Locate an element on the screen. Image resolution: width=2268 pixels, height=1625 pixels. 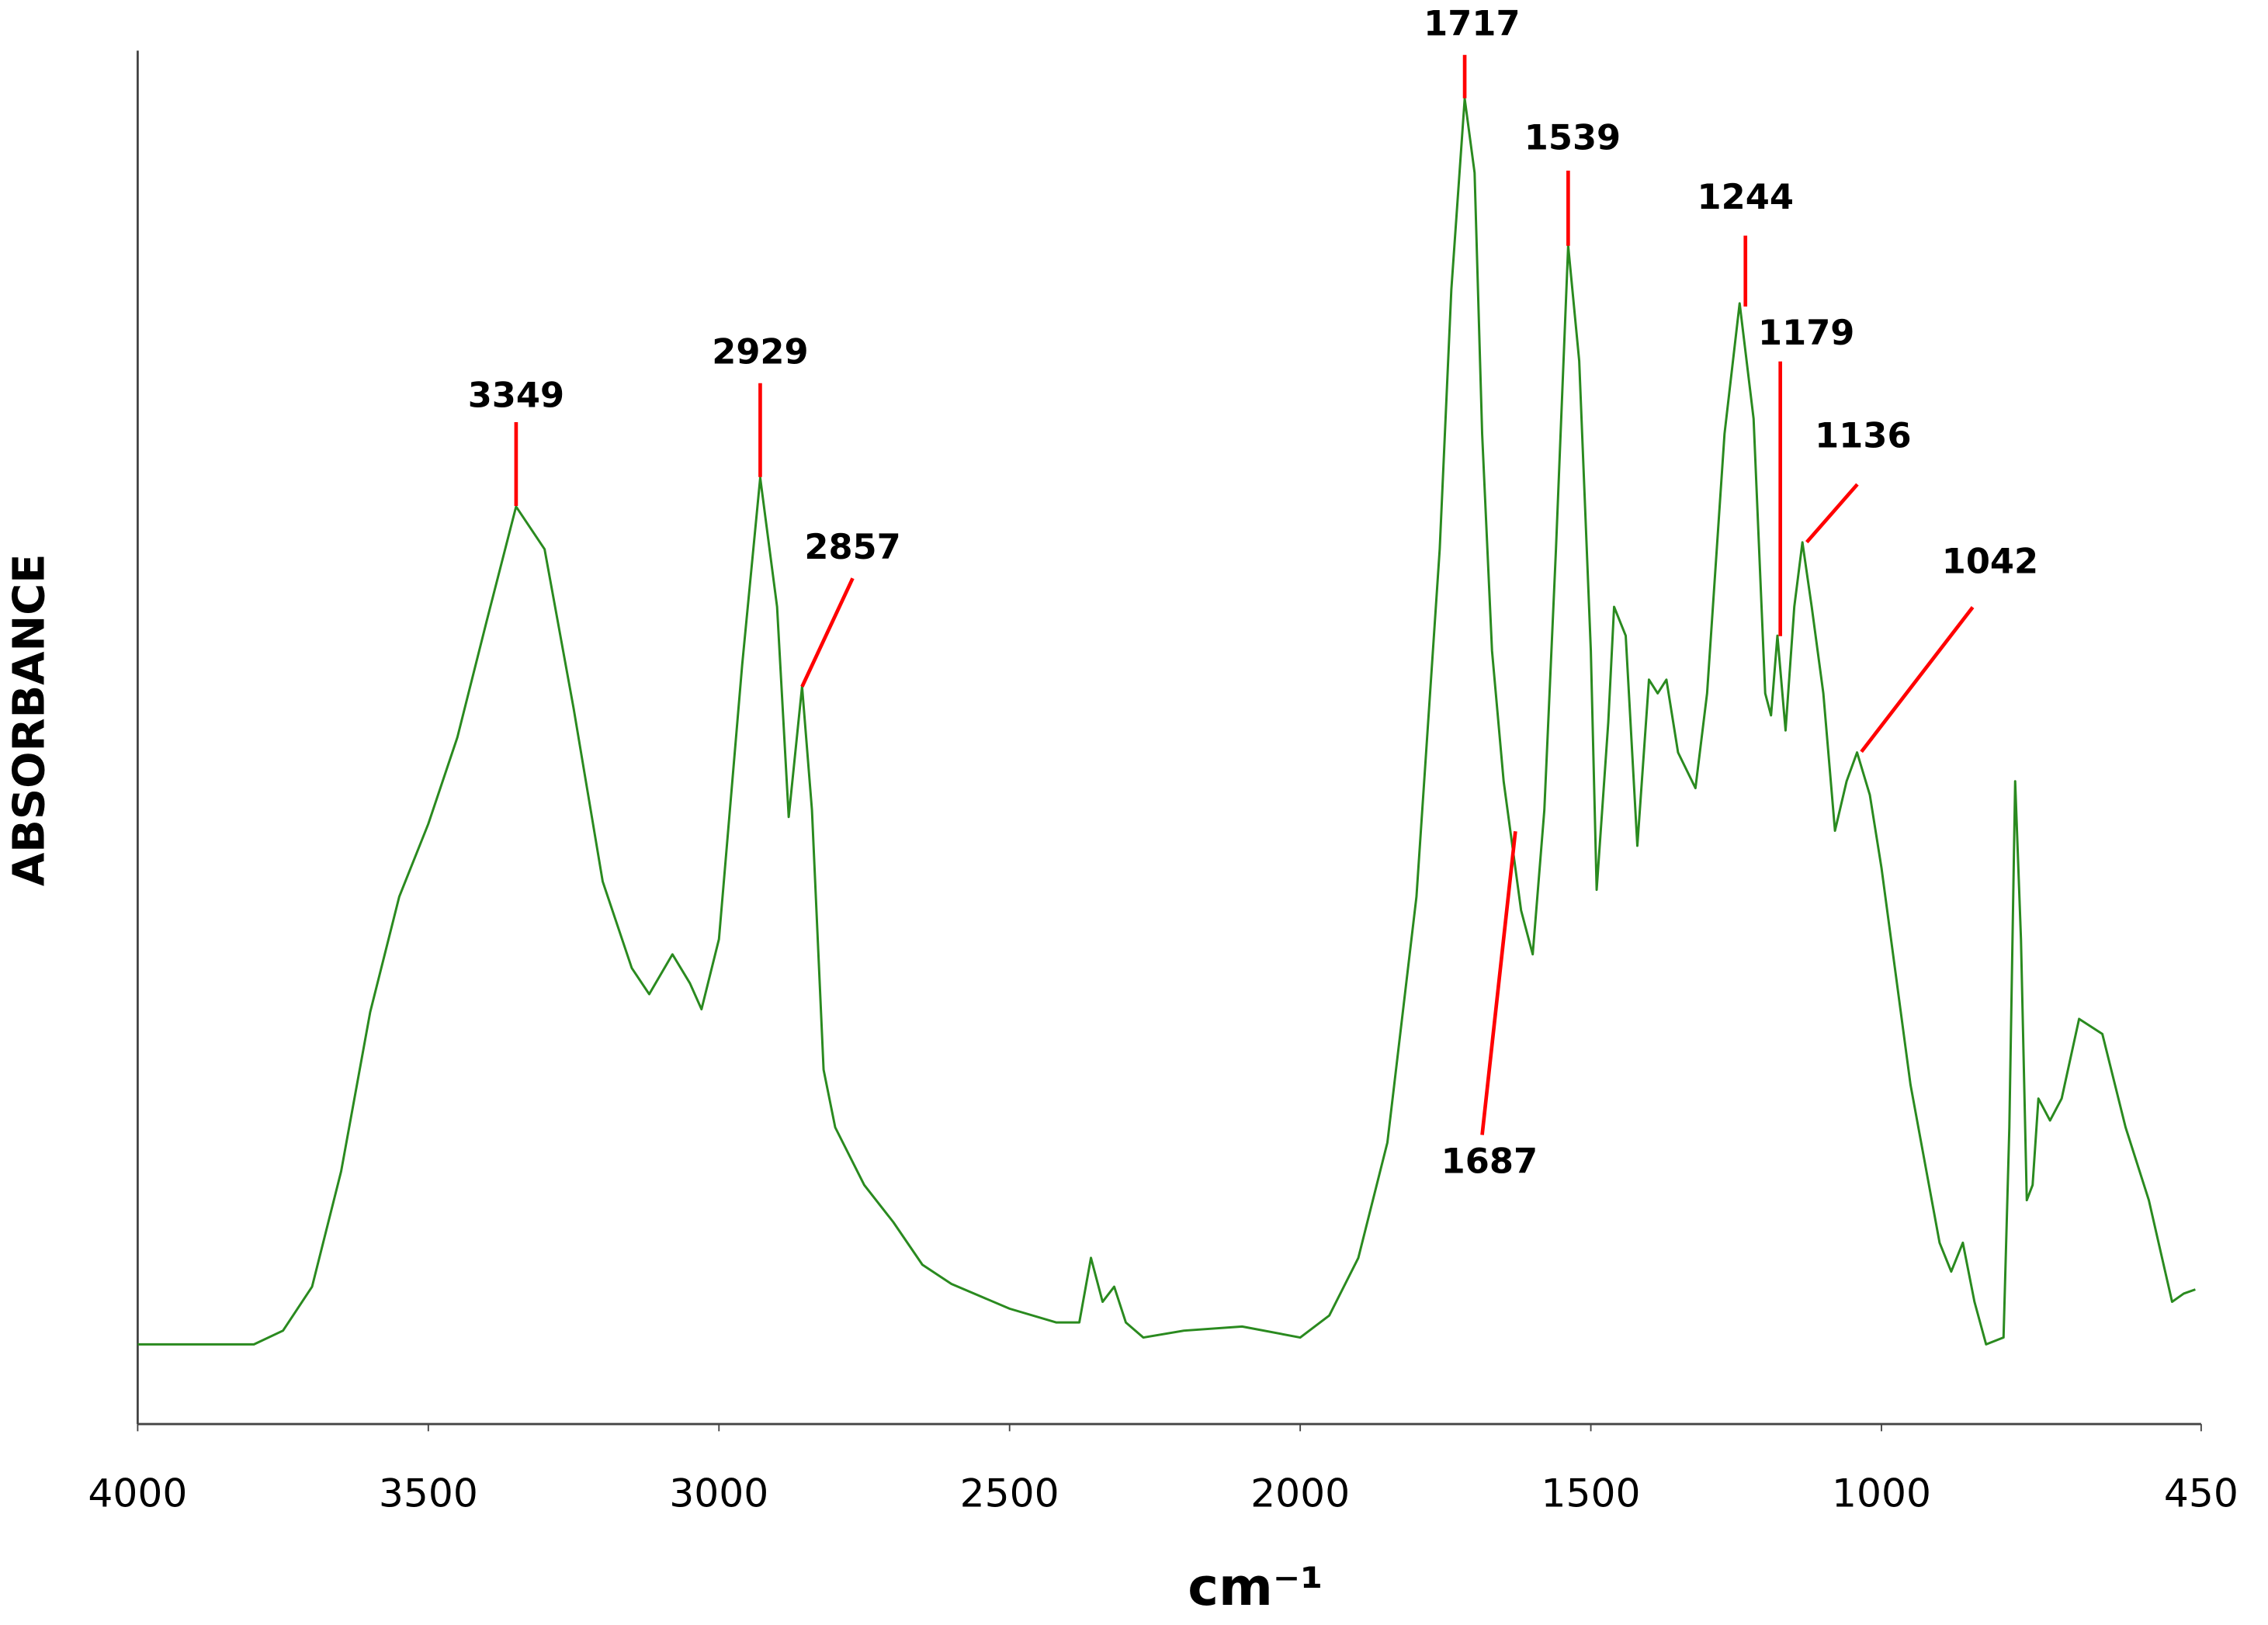
annotation-label: 3349 is located at coordinates (516, 395).